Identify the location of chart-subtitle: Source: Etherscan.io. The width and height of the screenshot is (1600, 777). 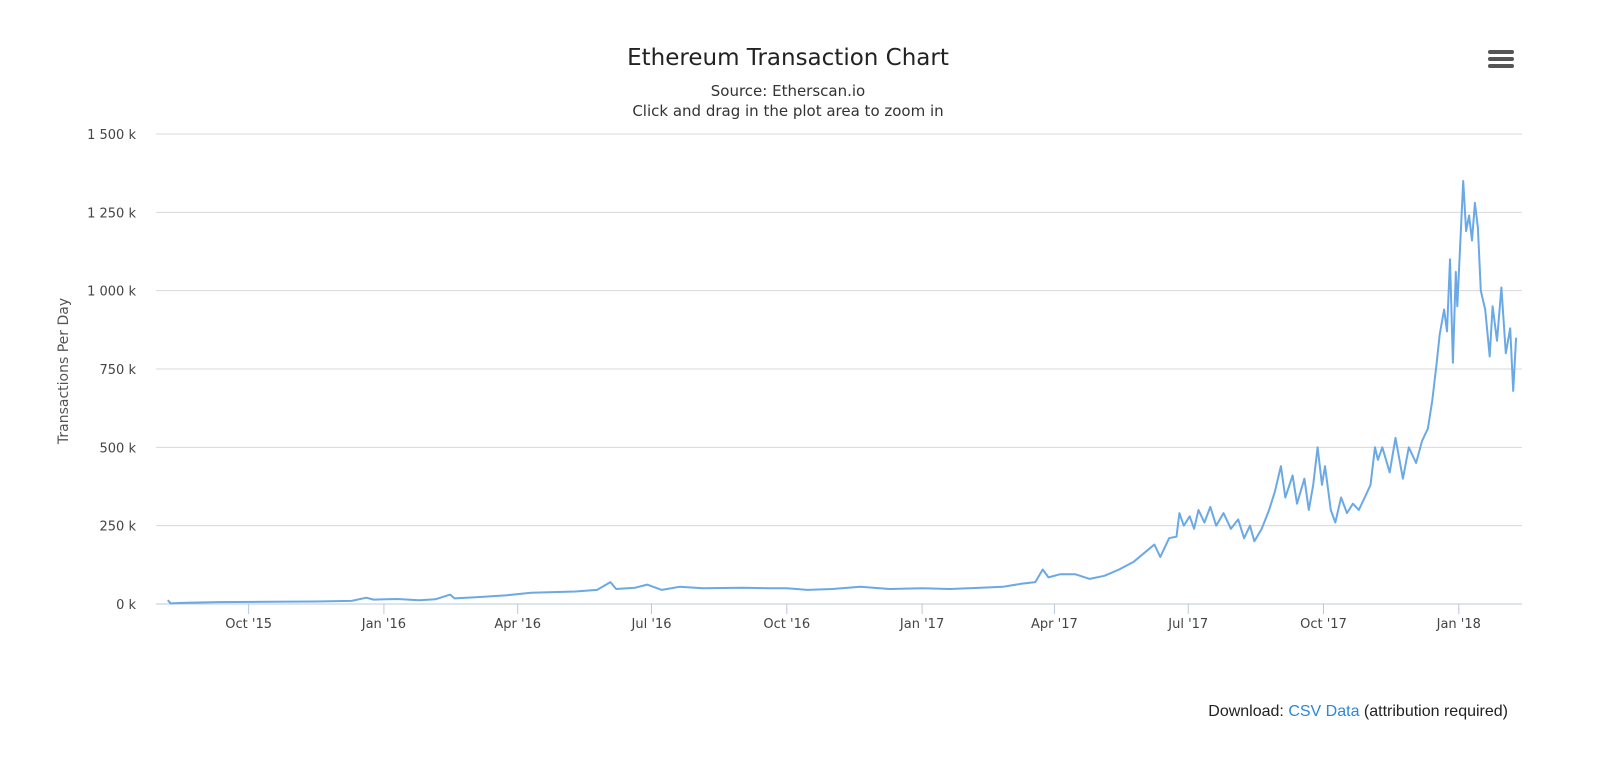
(788, 91).